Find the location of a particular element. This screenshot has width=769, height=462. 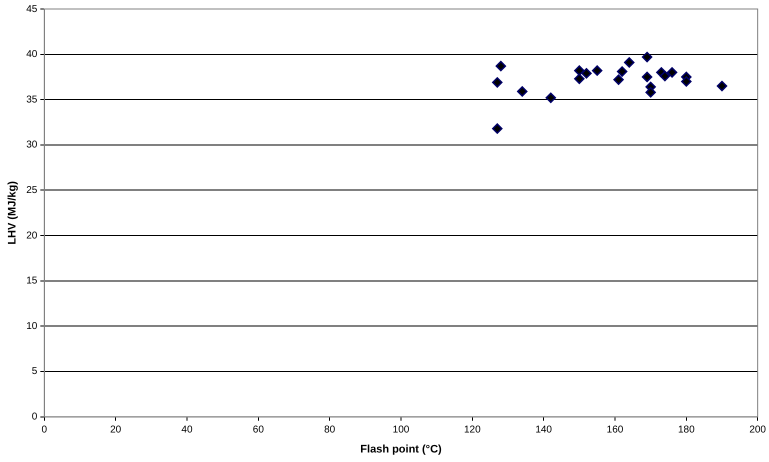

x-tick-label: 0 is located at coordinates (45, 430).